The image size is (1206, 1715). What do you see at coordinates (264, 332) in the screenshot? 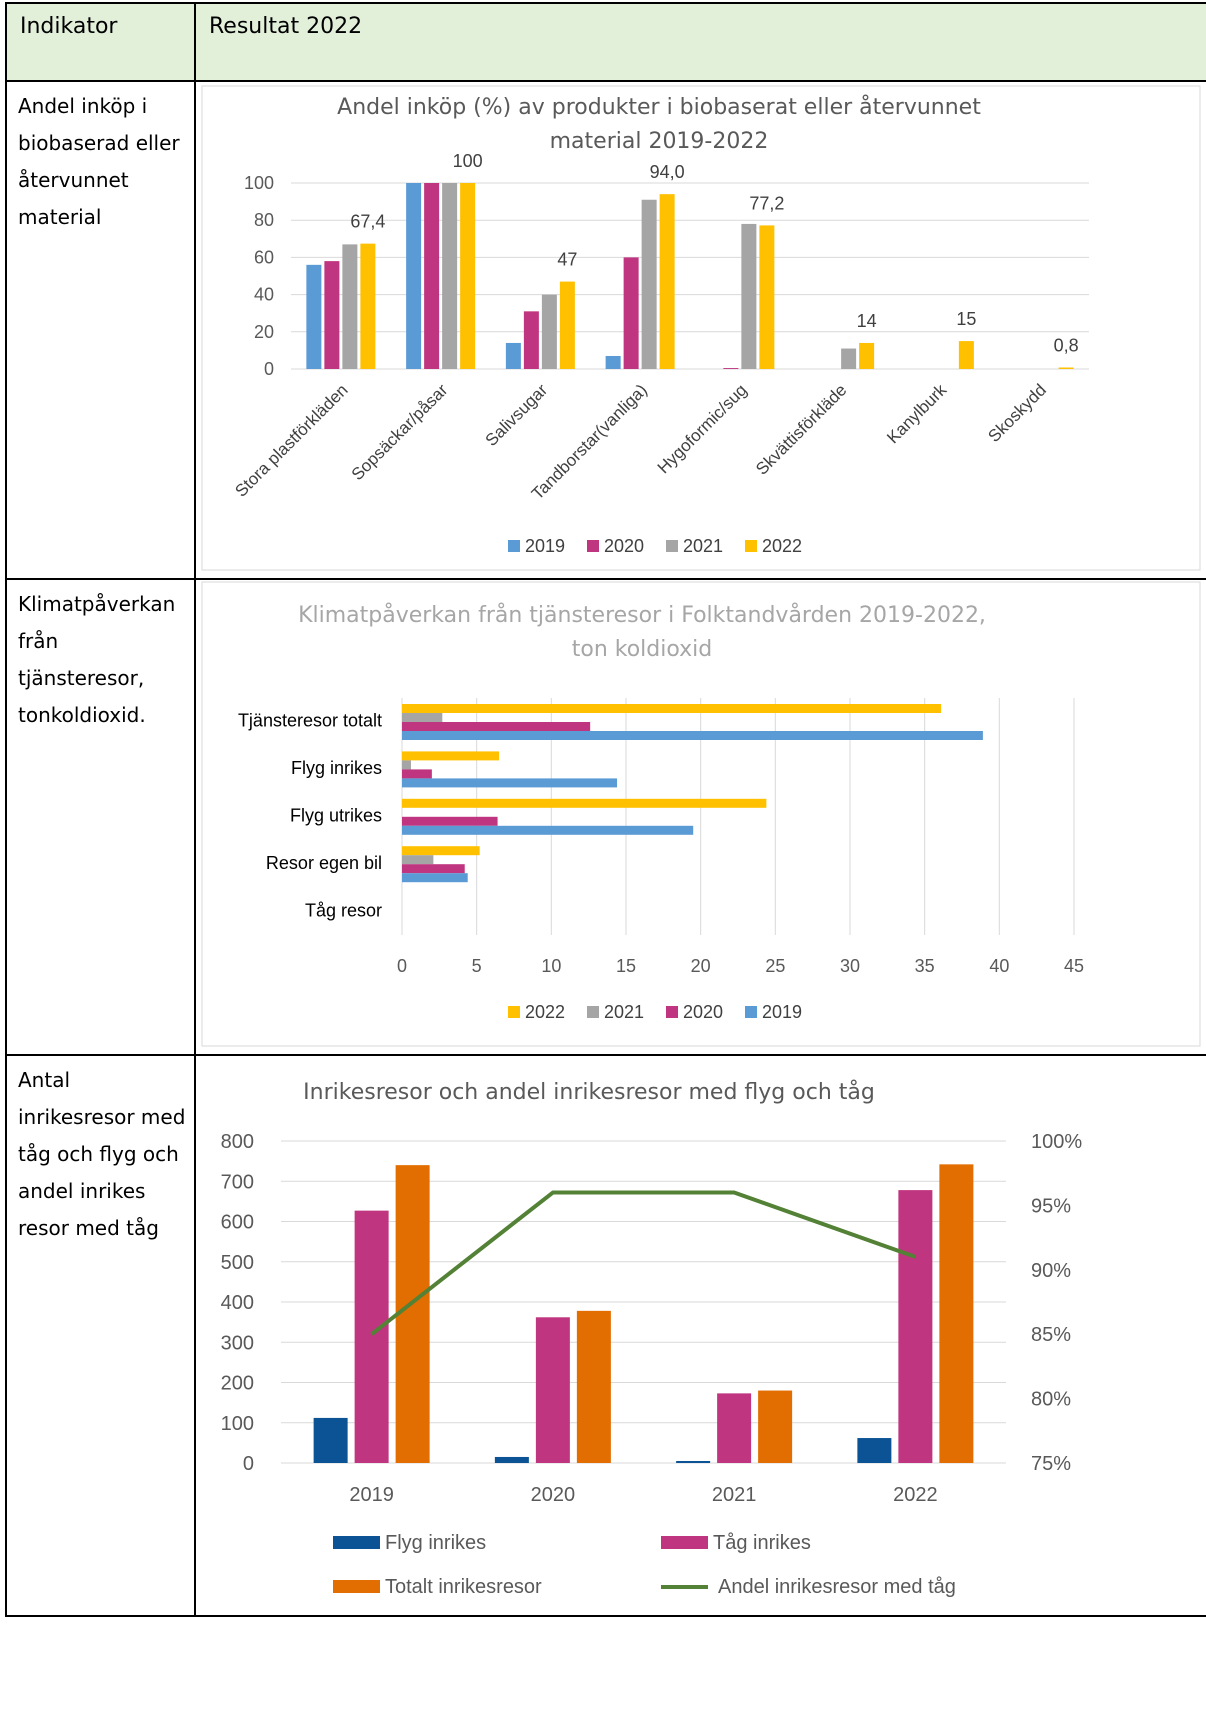
I see `y-tick-label: 20` at bounding box center [264, 332].